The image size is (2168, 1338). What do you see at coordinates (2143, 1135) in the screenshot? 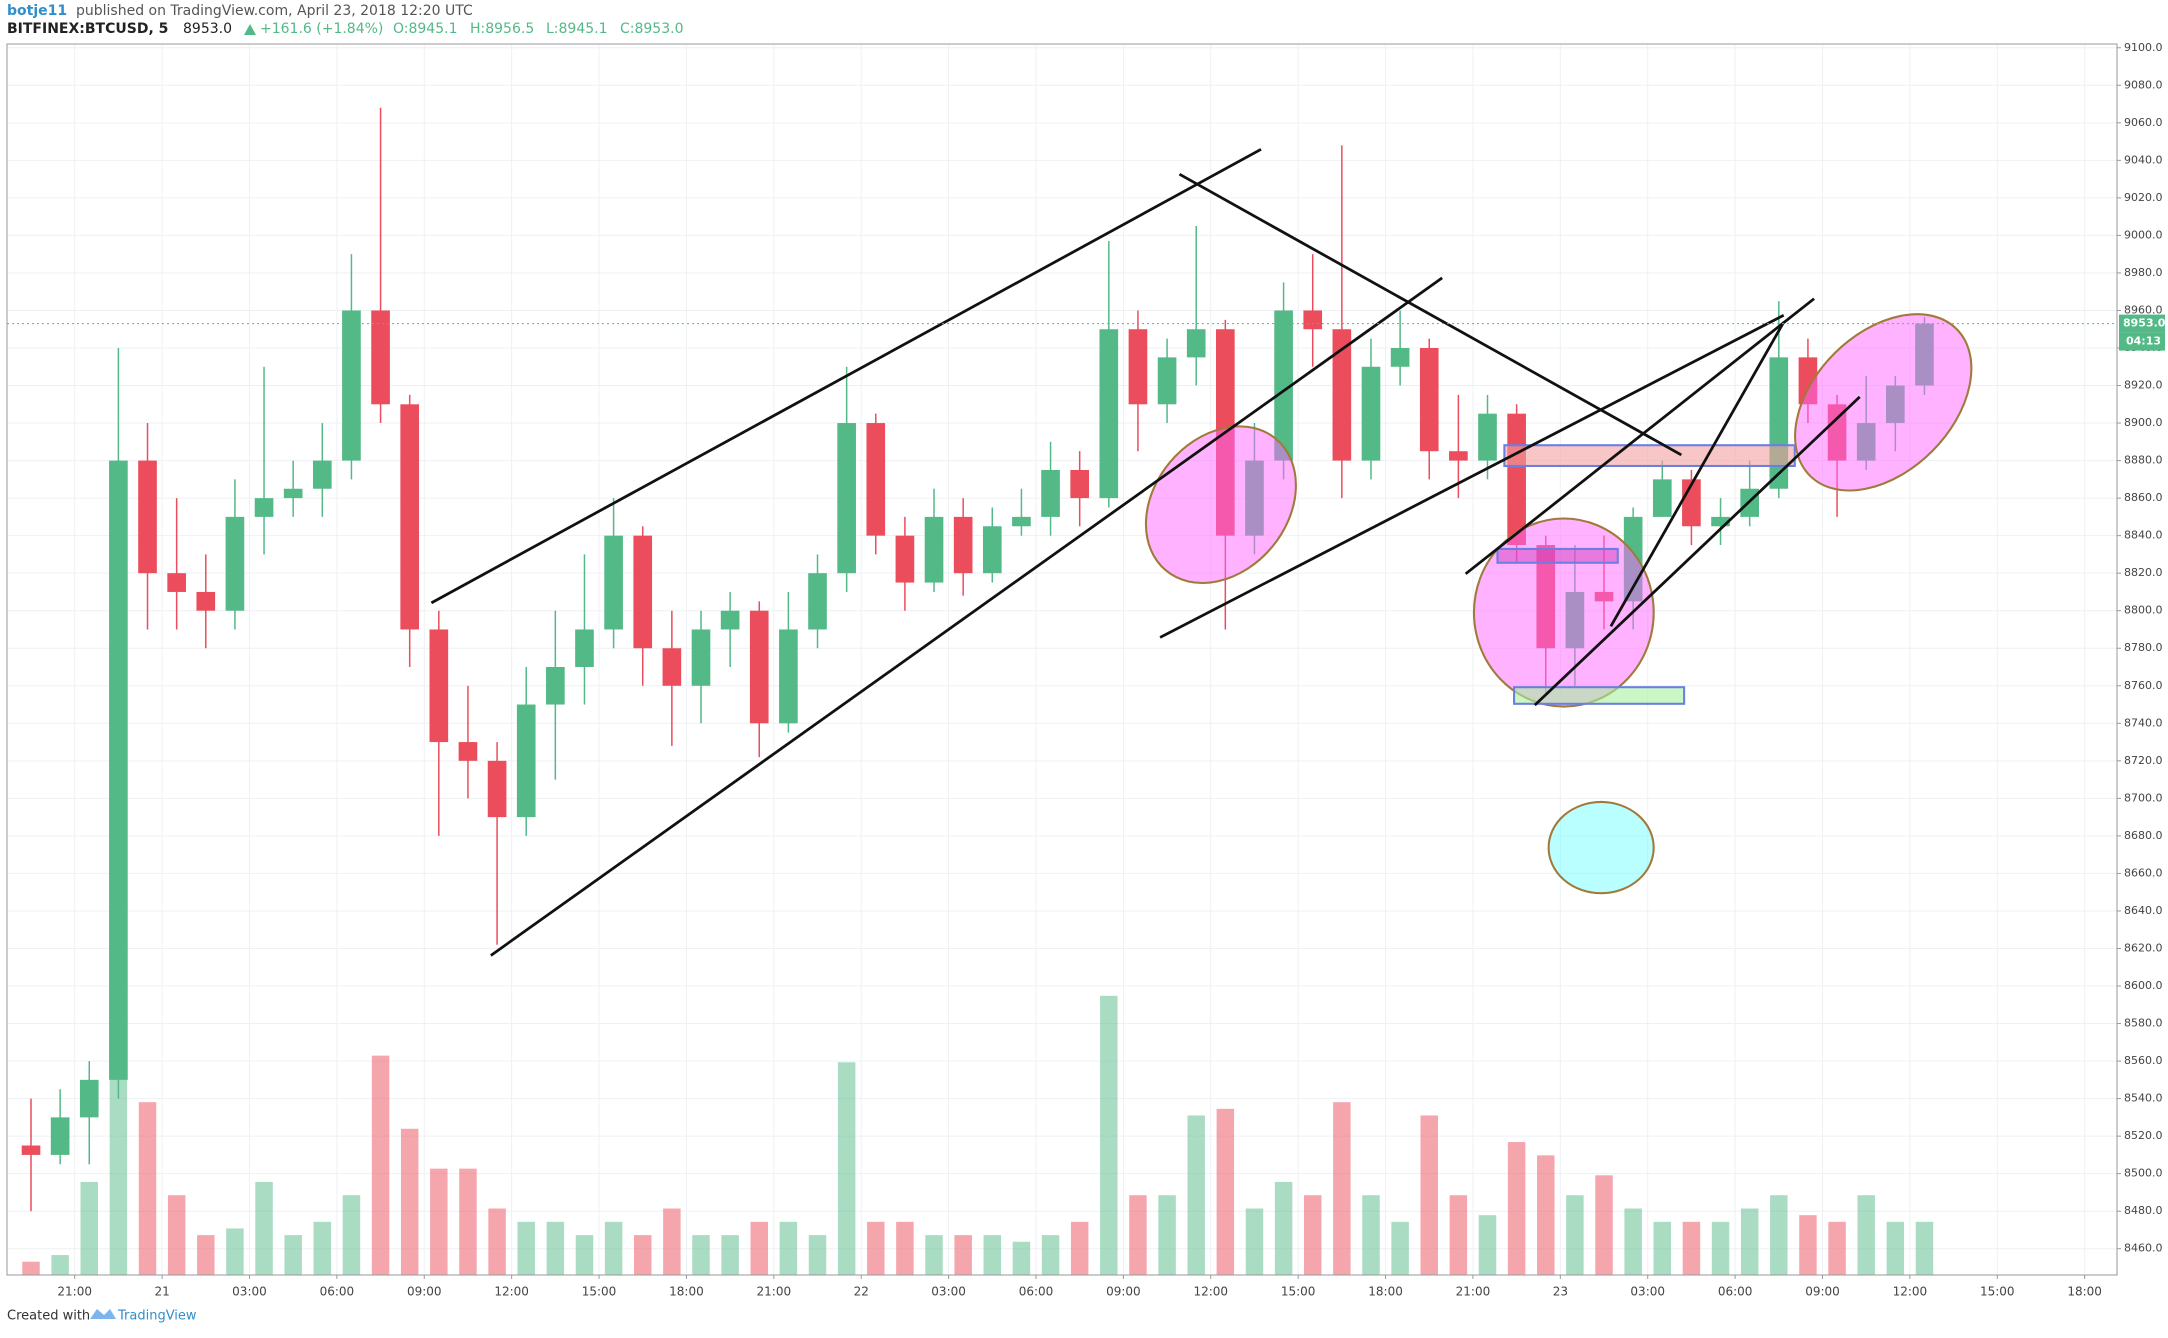
I see `y-tick-label: 8520.0` at bounding box center [2143, 1135].